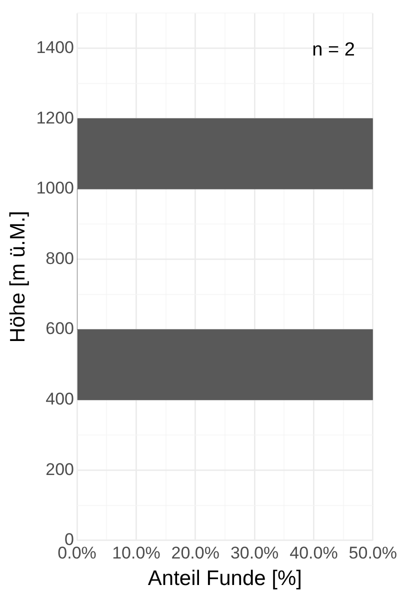 This screenshot has width=400, height=600. What do you see at coordinates (18, 276) in the screenshot?
I see `y-axis-title: Höhe [m ü.M.]` at bounding box center [18, 276].